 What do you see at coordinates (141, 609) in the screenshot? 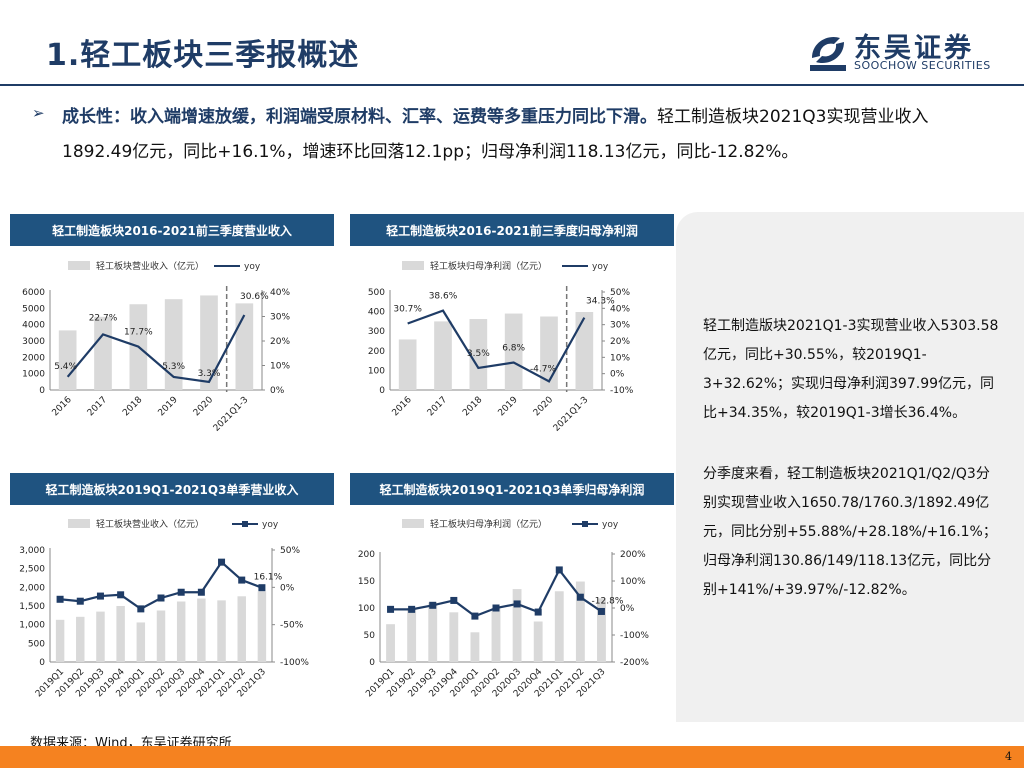
I see `yoy-point-2020Q1` at bounding box center [141, 609].